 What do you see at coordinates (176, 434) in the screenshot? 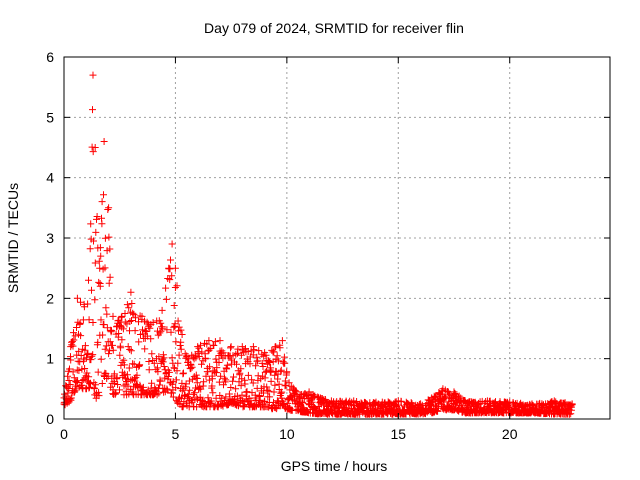
I see `x-tick-label: 5` at bounding box center [176, 434].